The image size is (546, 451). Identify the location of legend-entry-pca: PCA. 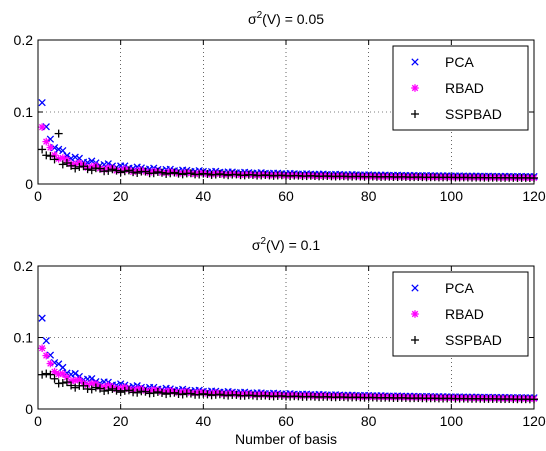
(442, 288).